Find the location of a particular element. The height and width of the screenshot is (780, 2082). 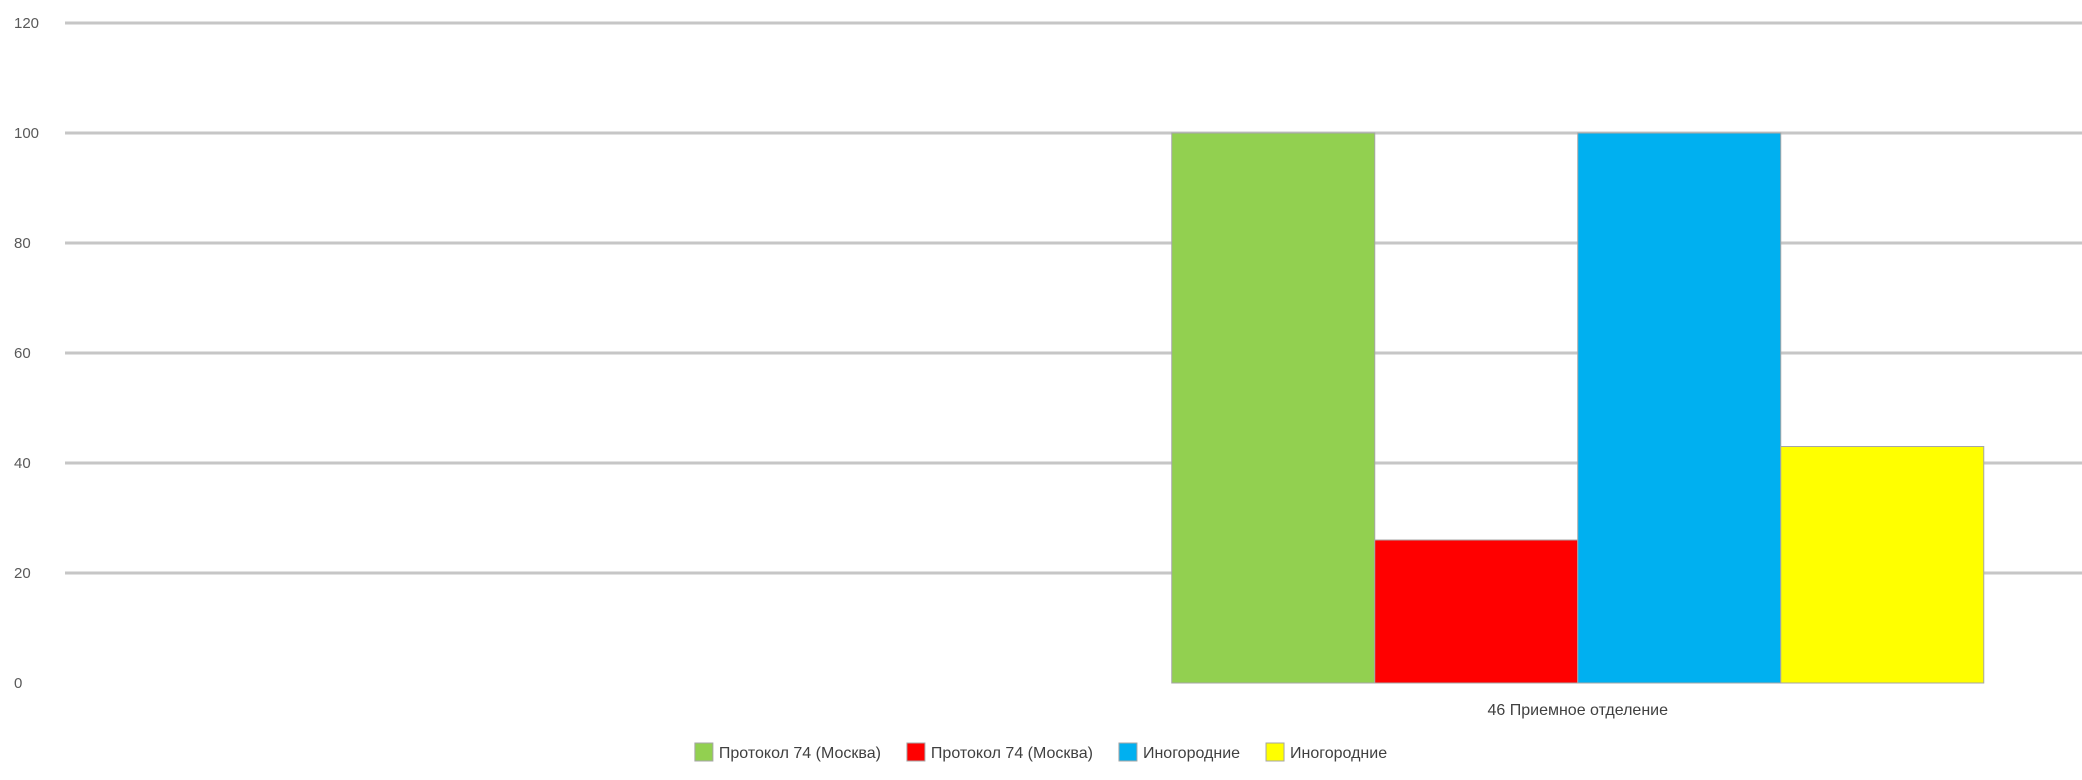

x-tick-label: 46 Приемное отделение is located at coordinates (1577, 710).